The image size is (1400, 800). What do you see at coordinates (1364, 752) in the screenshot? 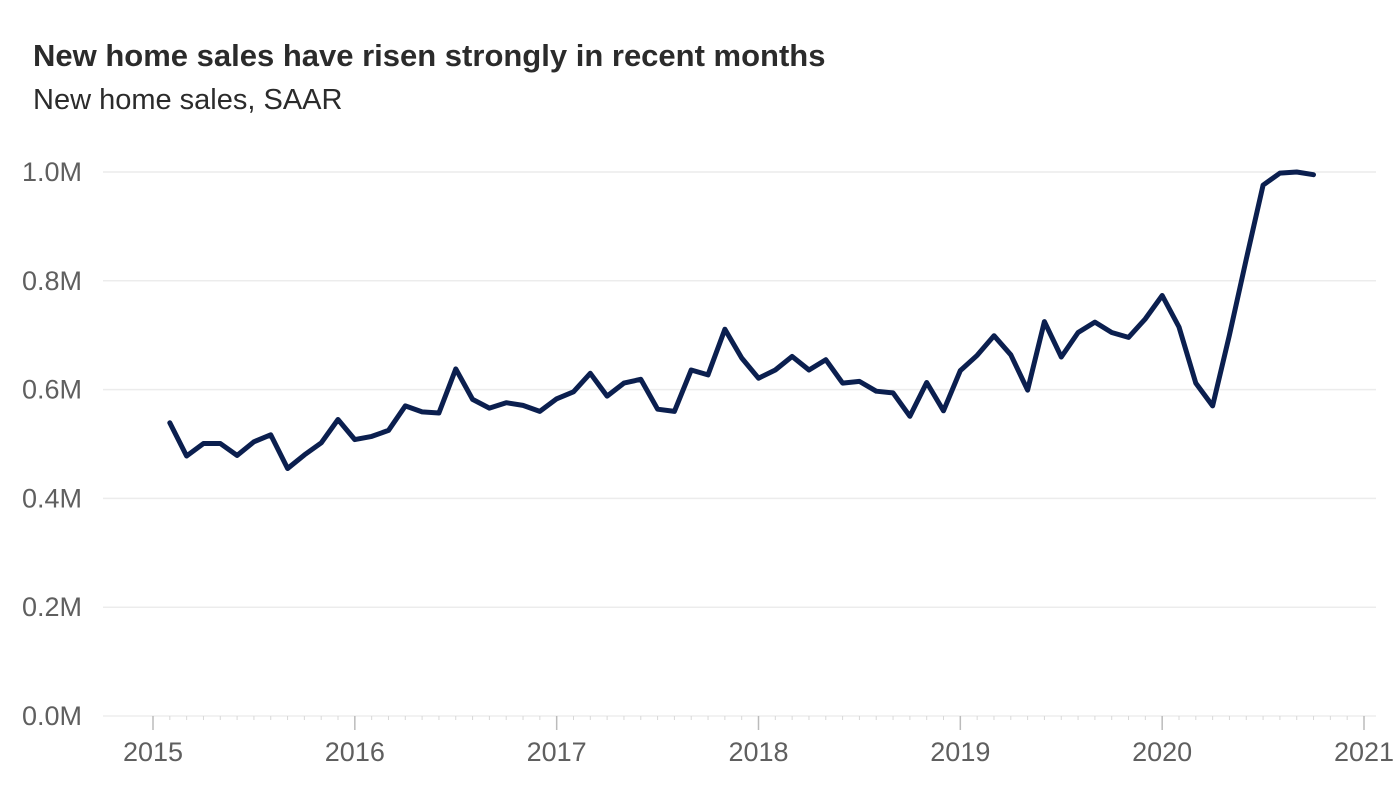
I see `x-tick-label: 2021` at bounding box center [1364, 752].